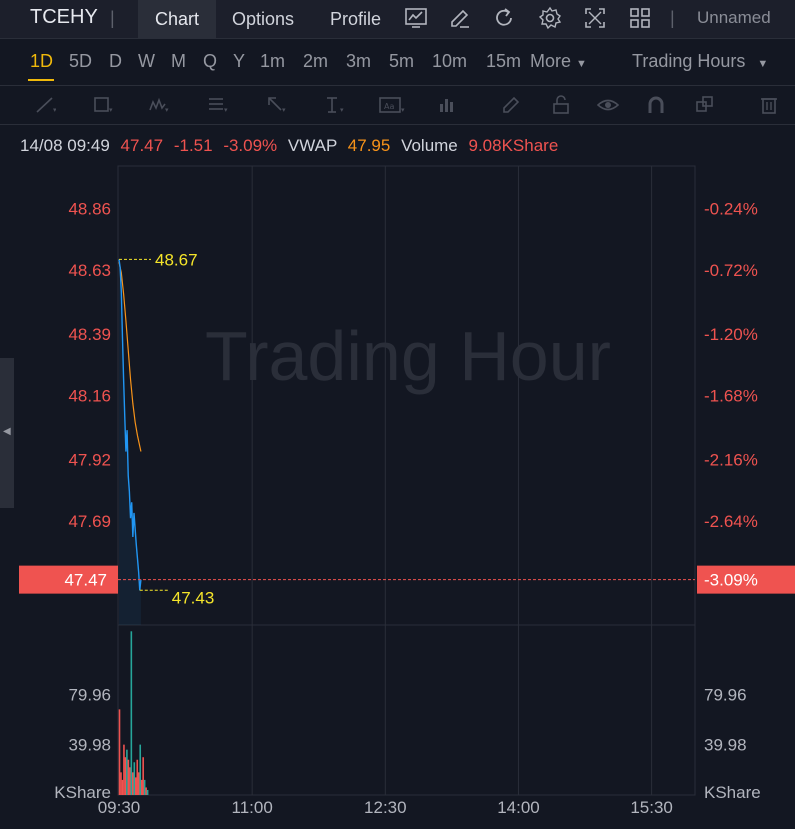 Image resolution: width=795 pixels, height=829 pixels. I want to click on high-marker-label: 48.67, so click(176, 259).